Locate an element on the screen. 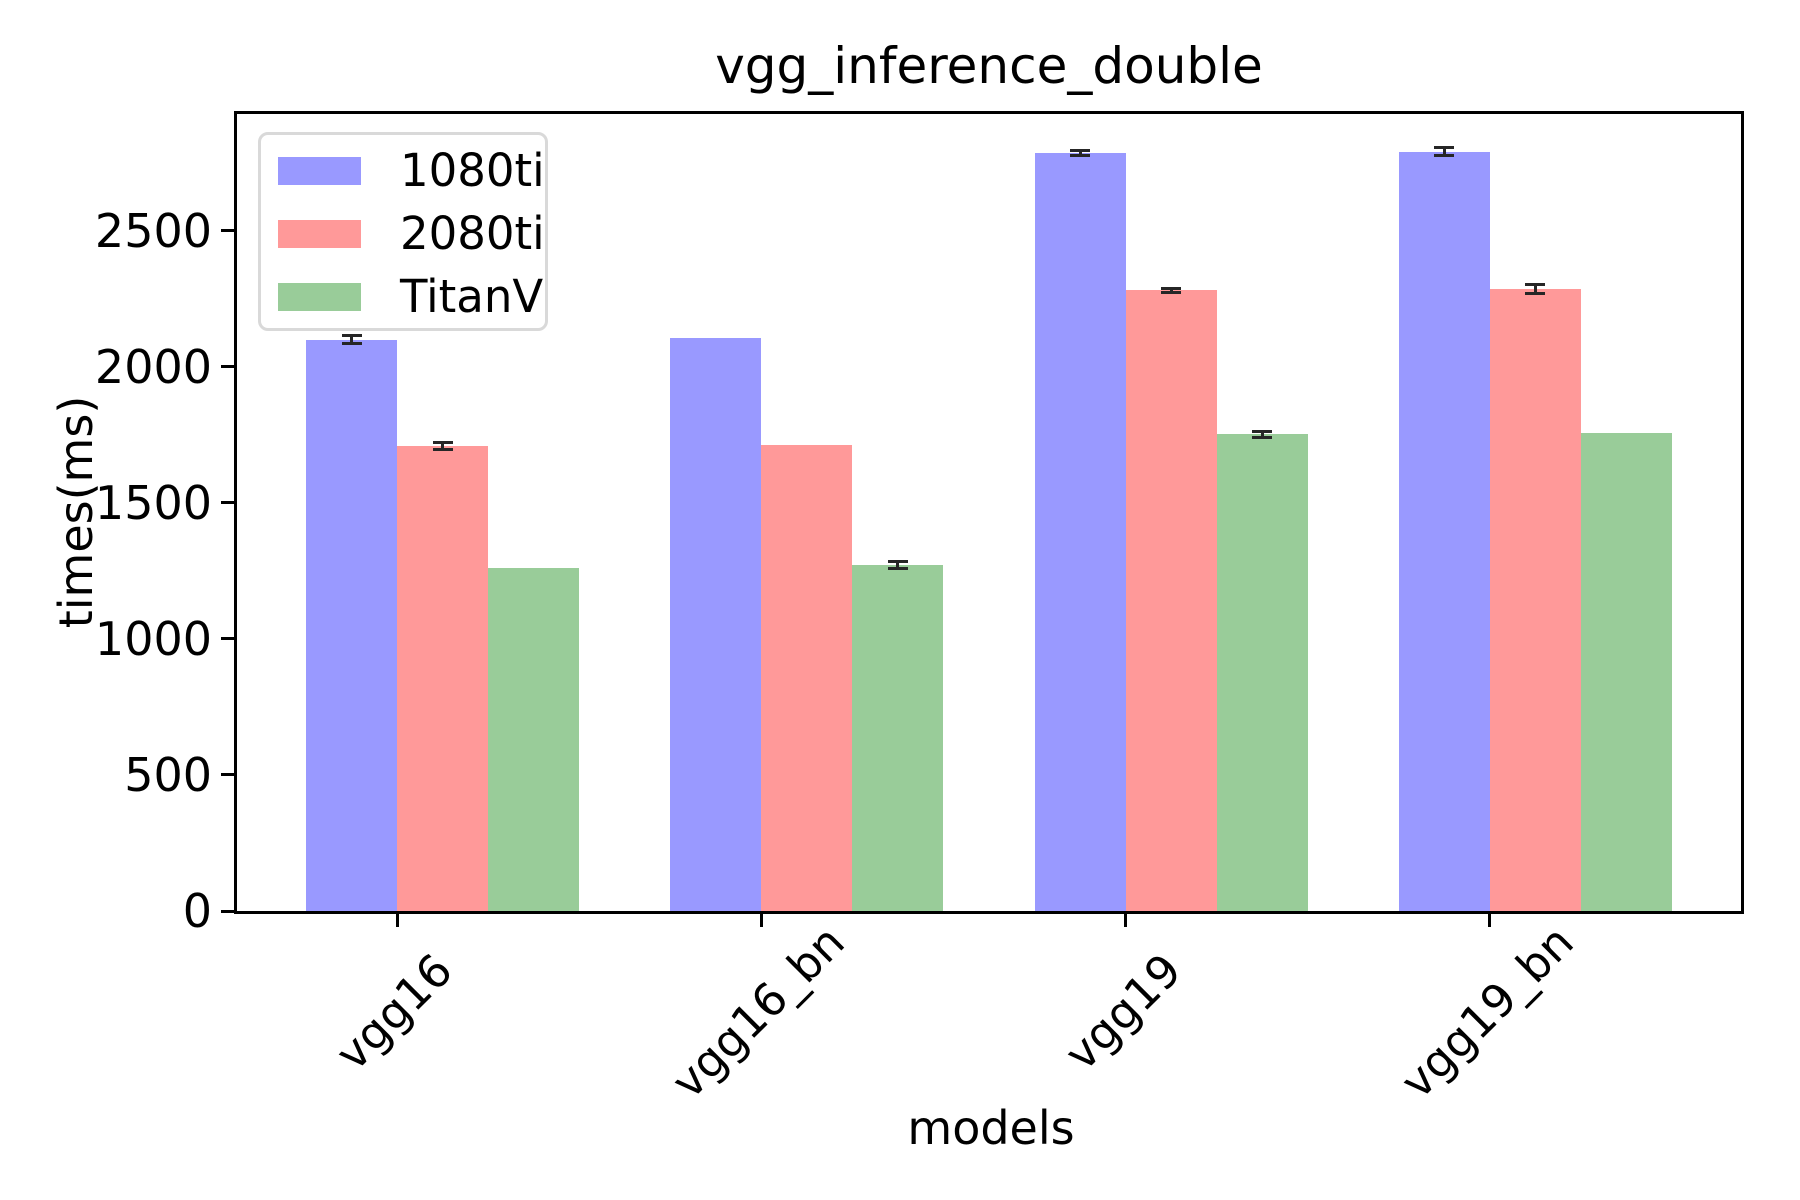 This screenshot has height=1200, width=1800. bar-vgg19_bn-2080ti is located at coordinates (1535, 599).